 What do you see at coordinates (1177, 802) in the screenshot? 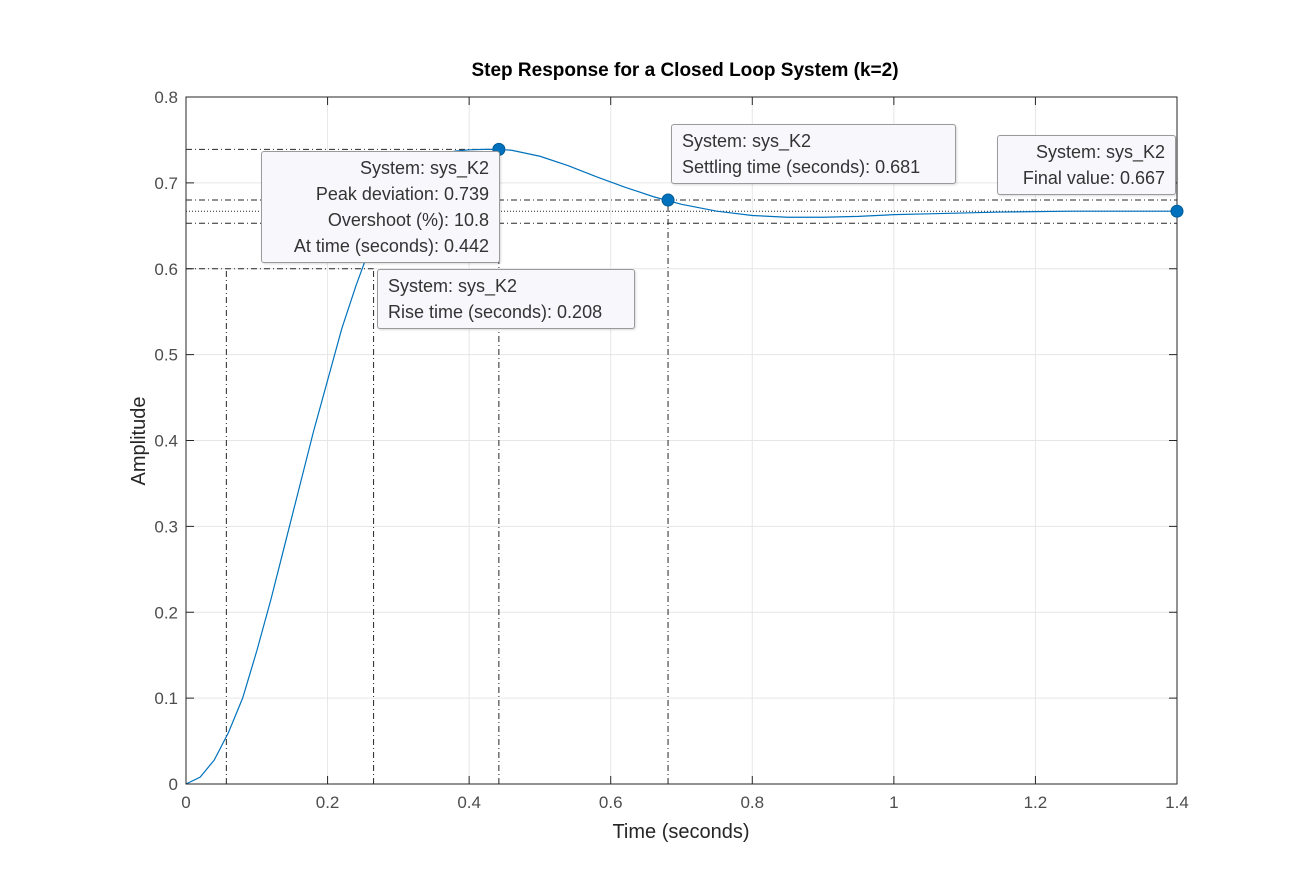
I see `x-tick-label: 1.4` at bounding box center [1177, 802].